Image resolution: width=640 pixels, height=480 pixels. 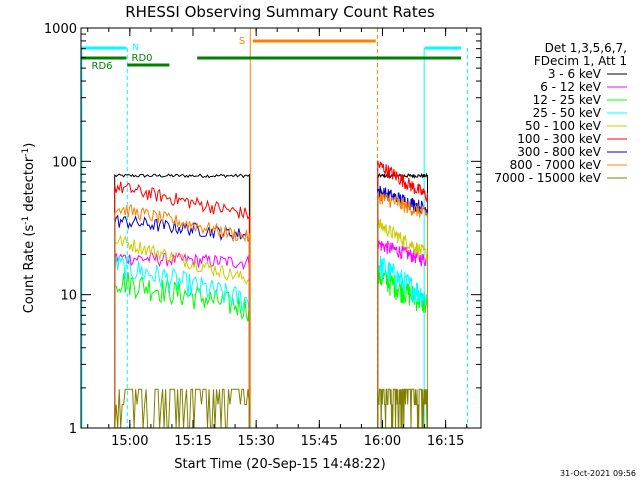 I want to click on saa-label: S, so click(x=242, y=41).